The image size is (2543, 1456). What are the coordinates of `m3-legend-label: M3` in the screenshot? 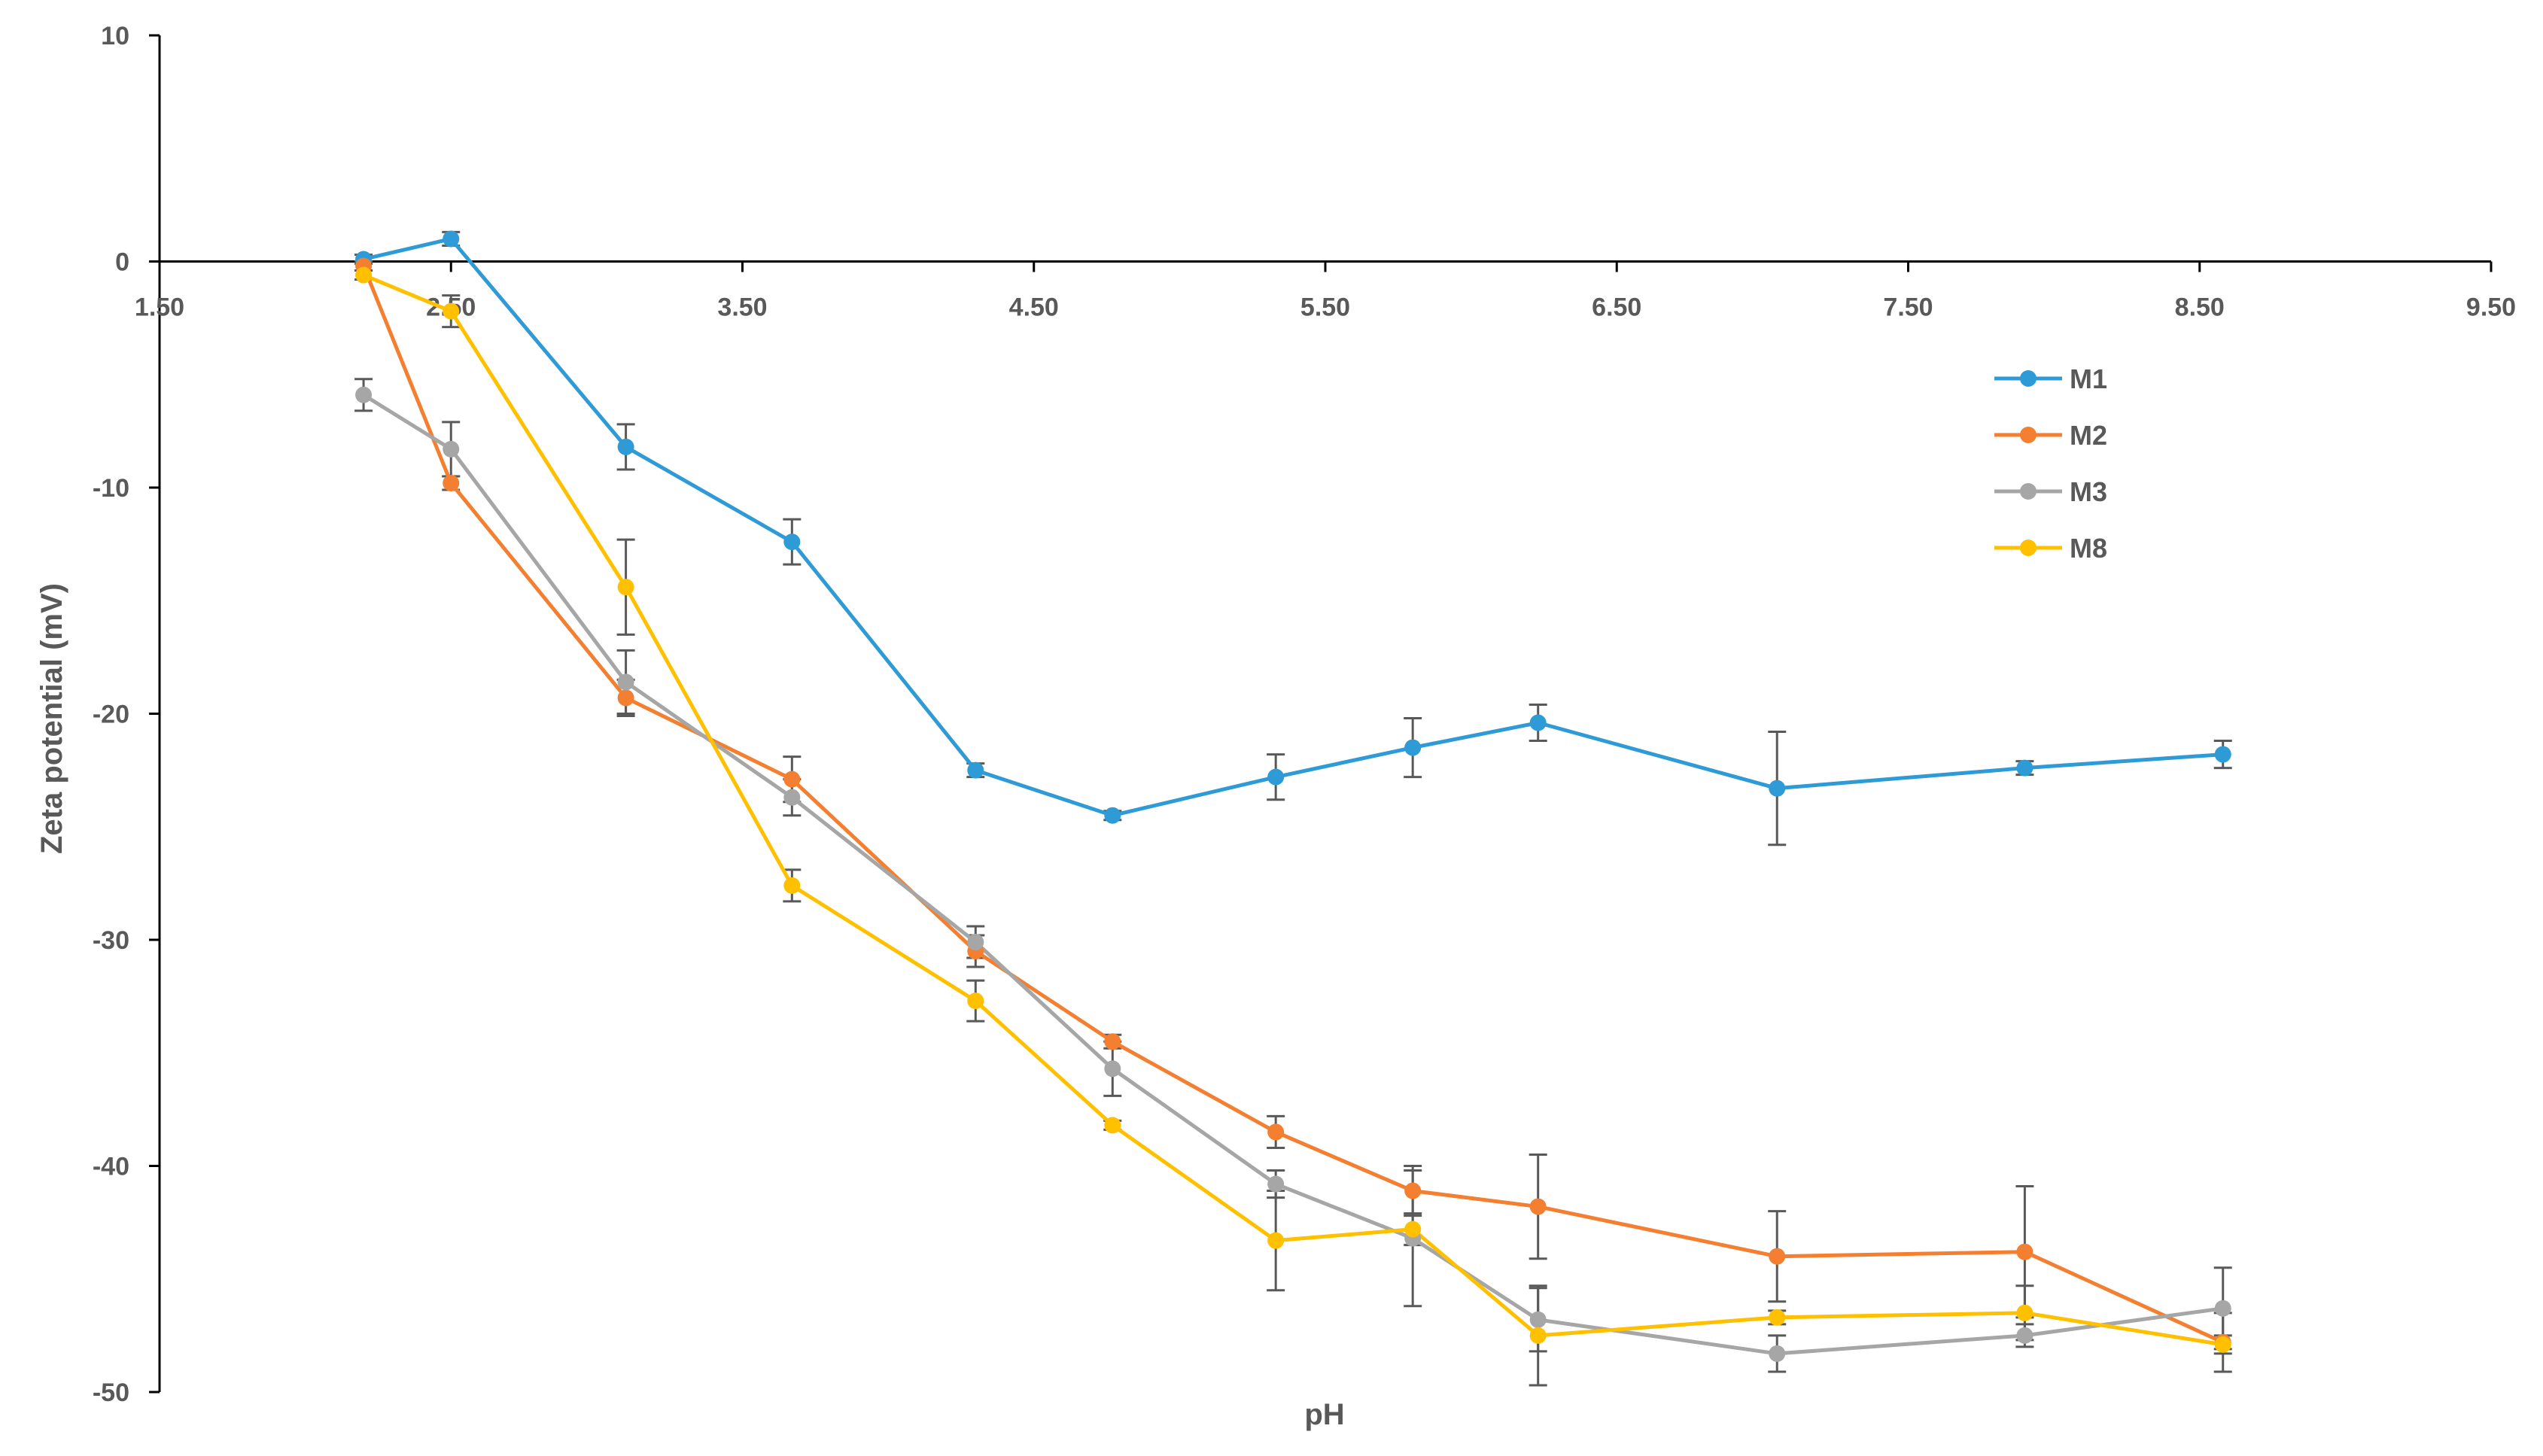 It's located at (2088, 491).